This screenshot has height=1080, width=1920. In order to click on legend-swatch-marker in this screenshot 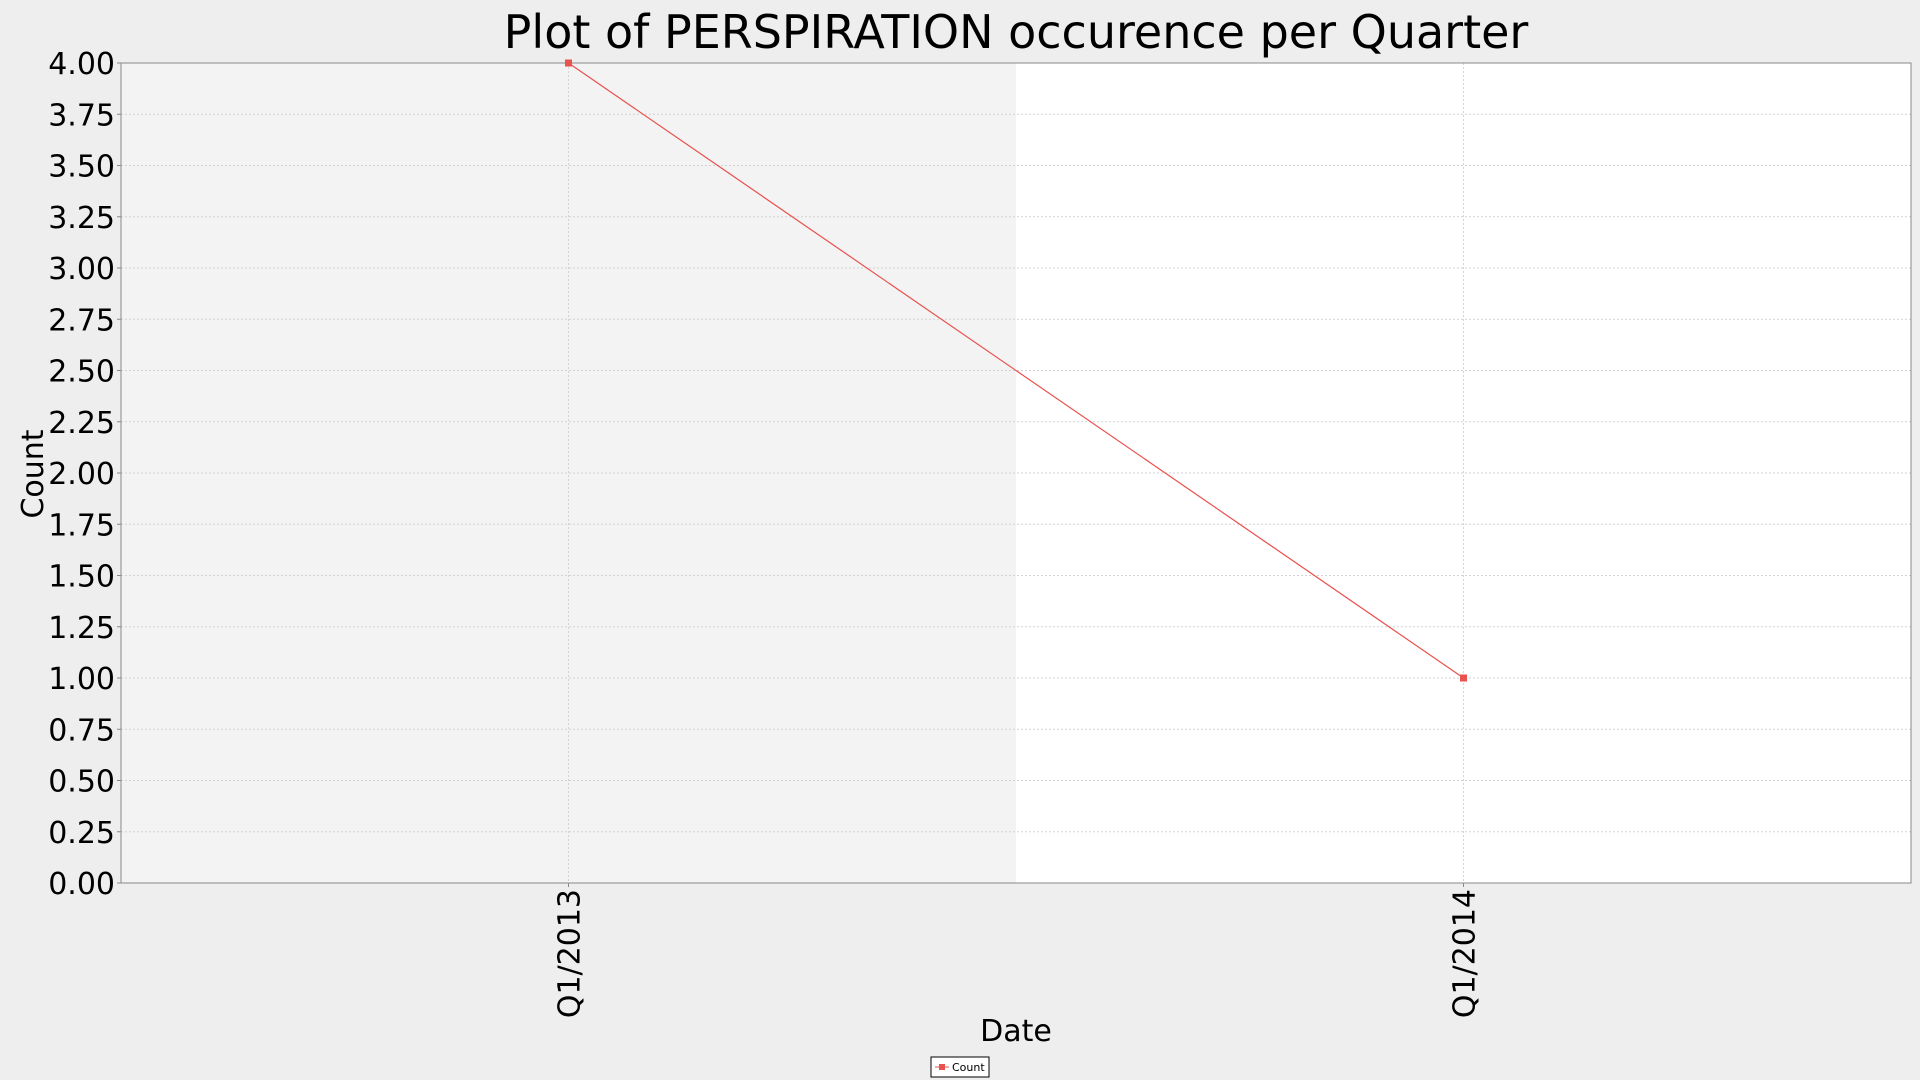, I will do `click(942, 1067)`.